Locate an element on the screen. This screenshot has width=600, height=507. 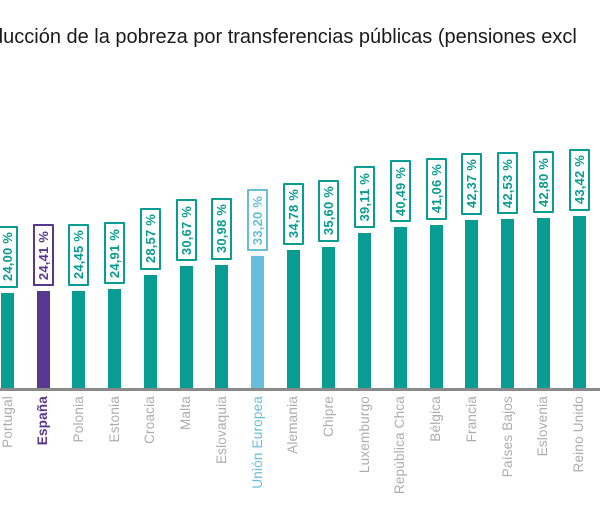
bar-column-eslovenia: 42,80 % is located at coordinates (543, 194).